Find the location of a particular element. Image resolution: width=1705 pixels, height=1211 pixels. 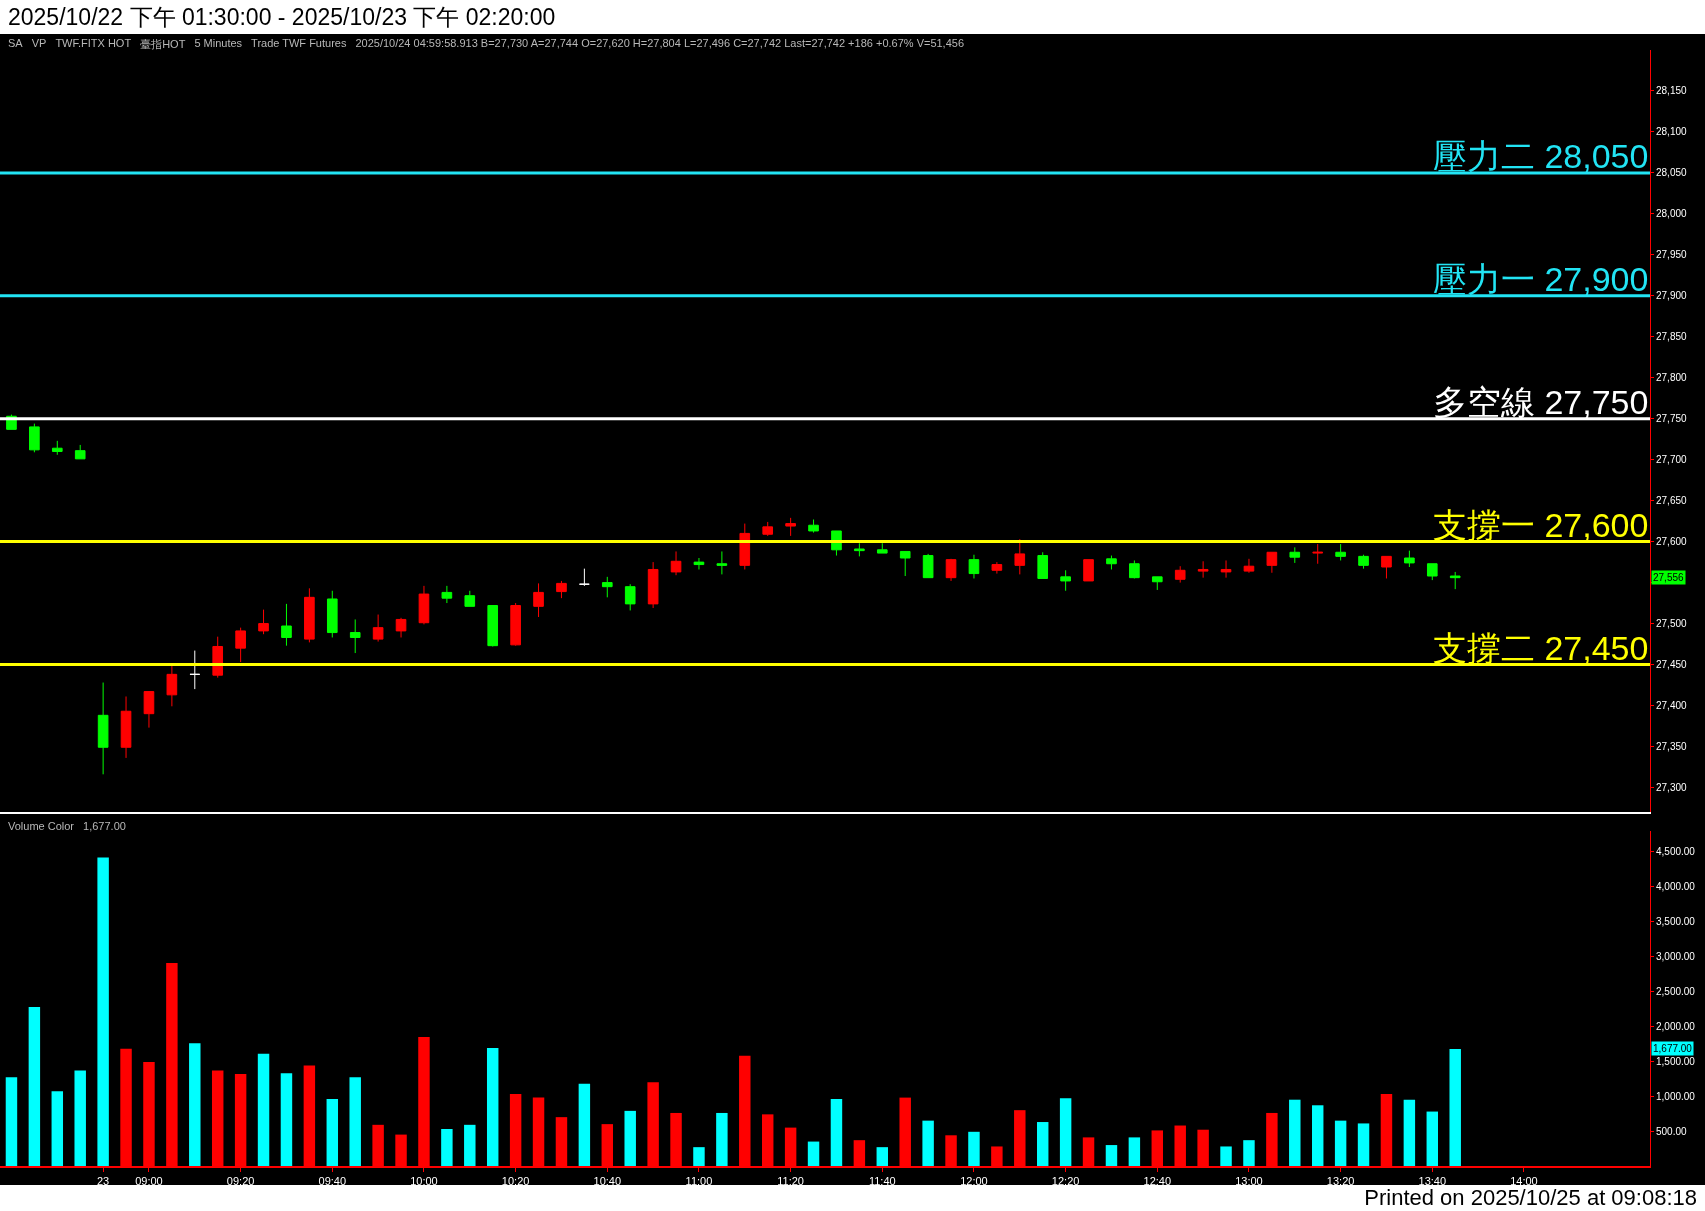

text: VP is located at coordinates (39, 44).